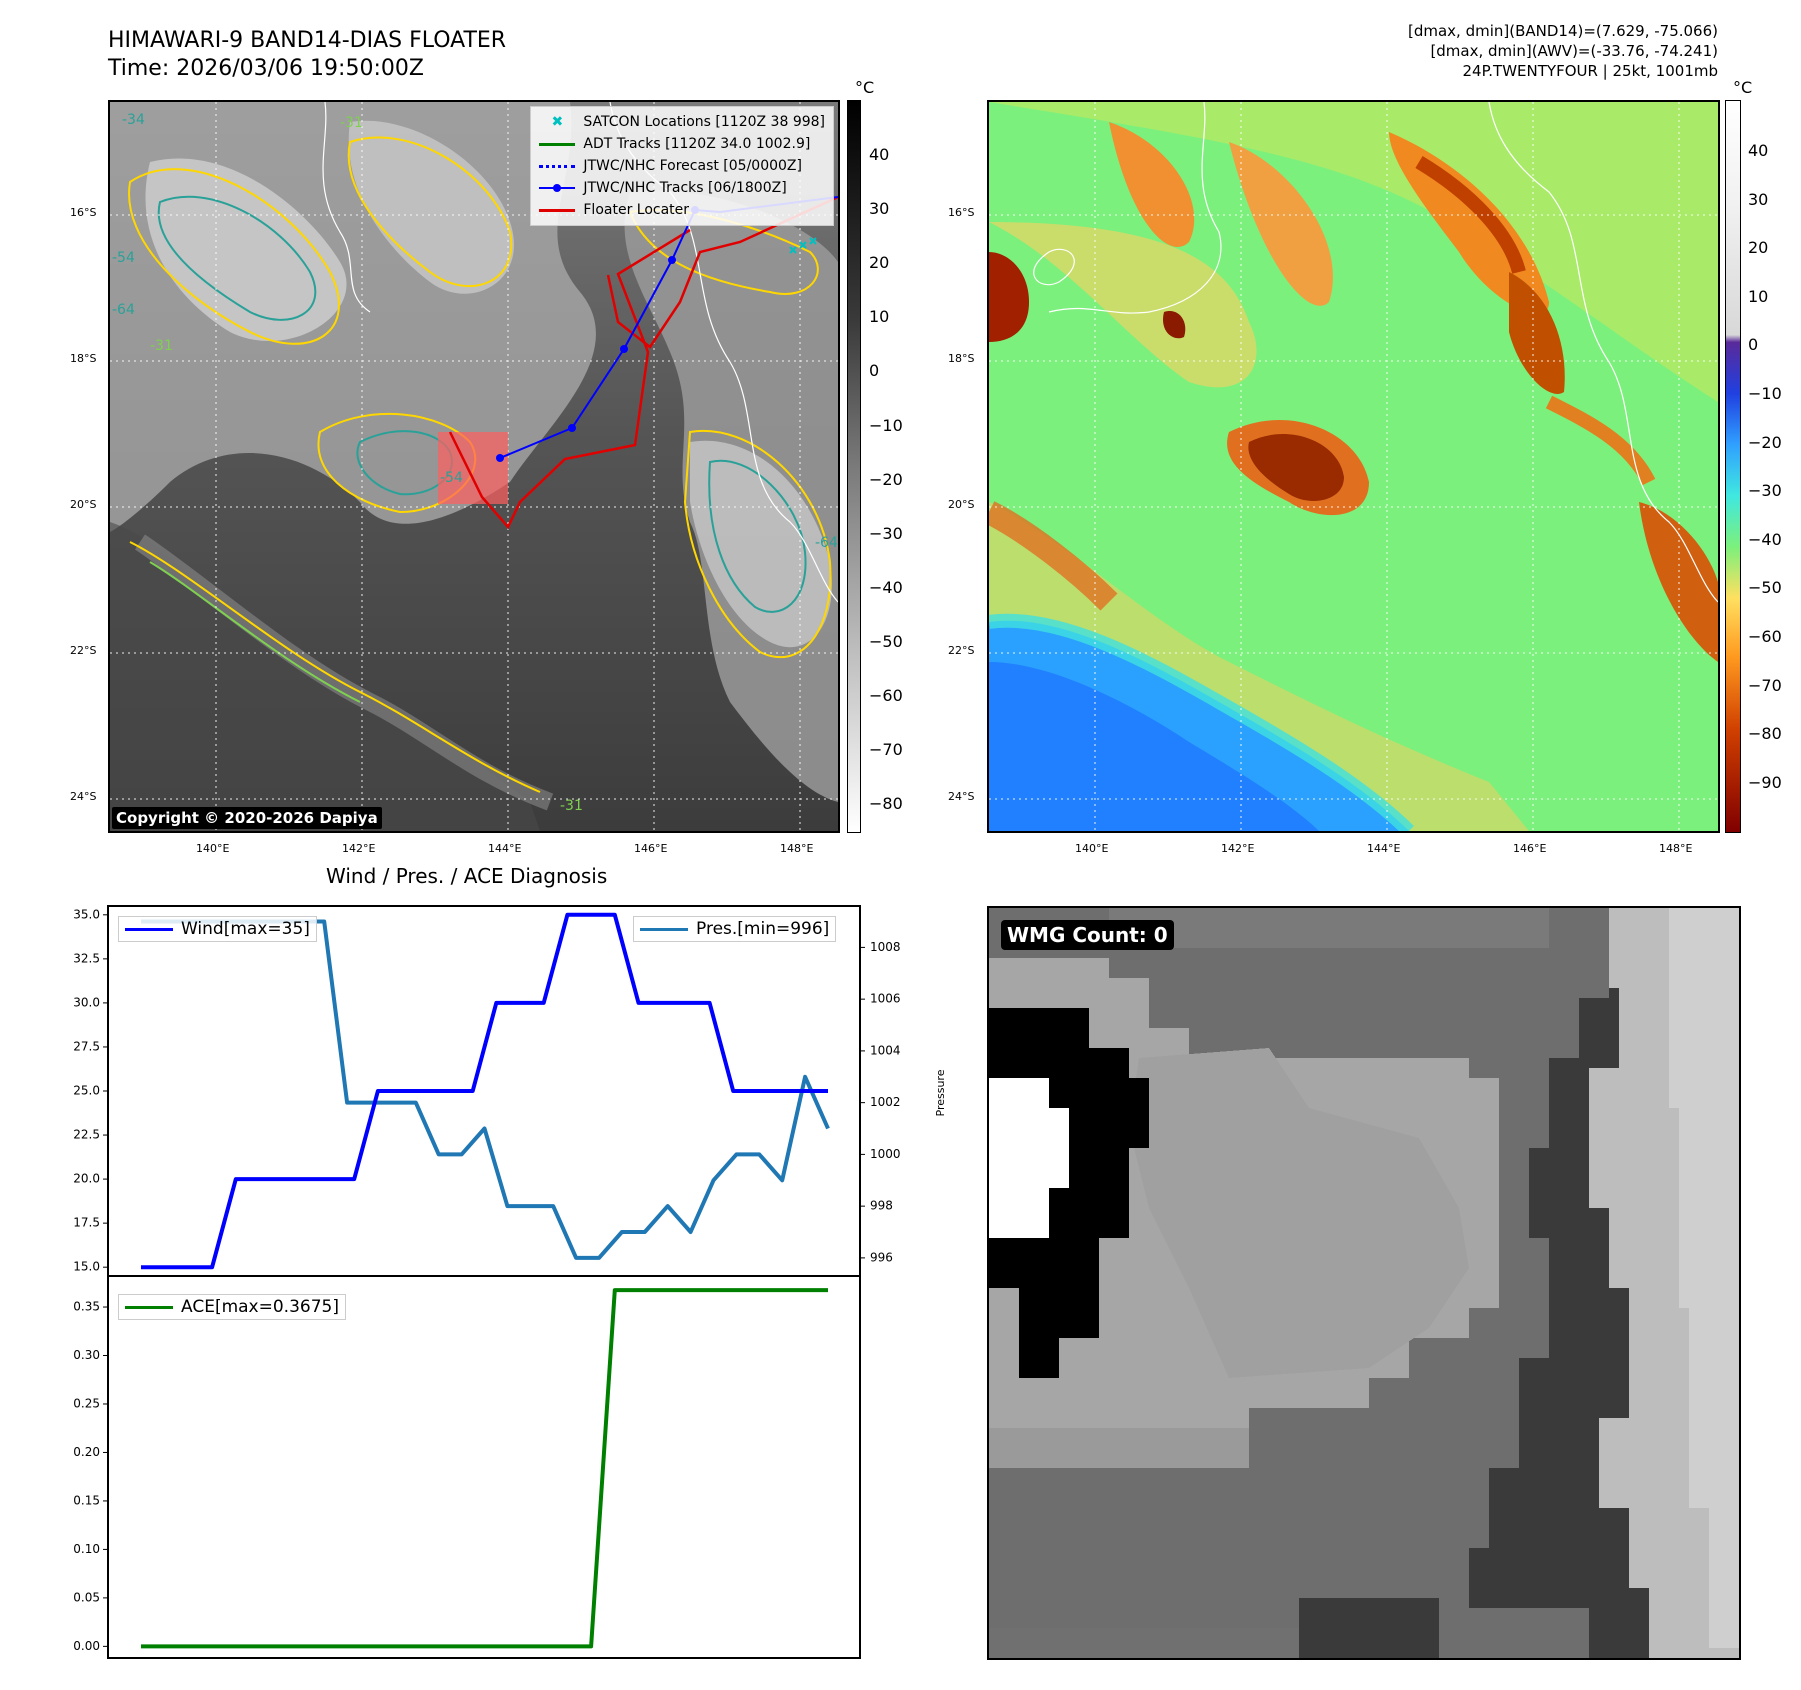 The width and height of the screenshot is (1801, 1690). I want to click on pressure-tick-label: 1002, so click(885, 1102).